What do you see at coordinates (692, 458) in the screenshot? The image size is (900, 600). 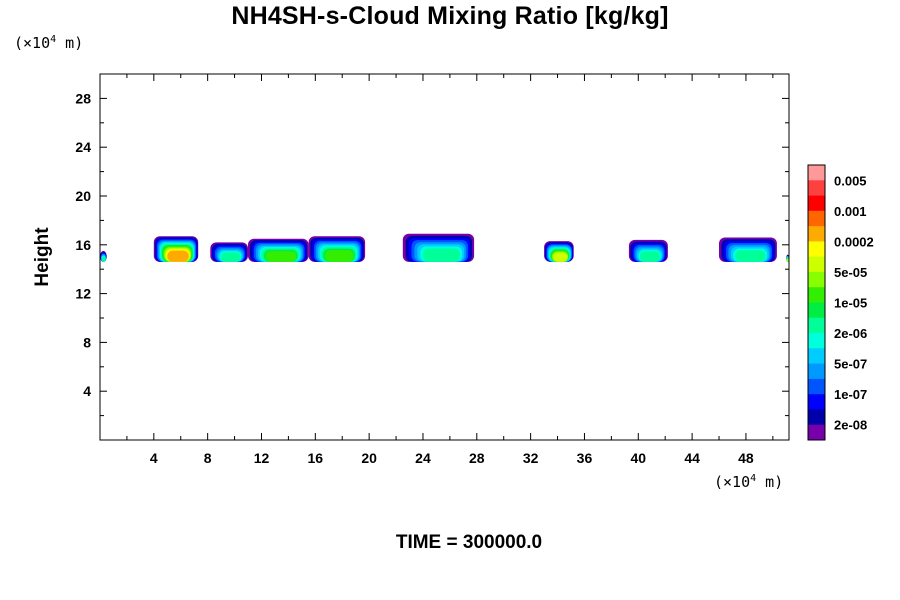 I see `x-tick-label: 44` at bounding box center [692, 458].